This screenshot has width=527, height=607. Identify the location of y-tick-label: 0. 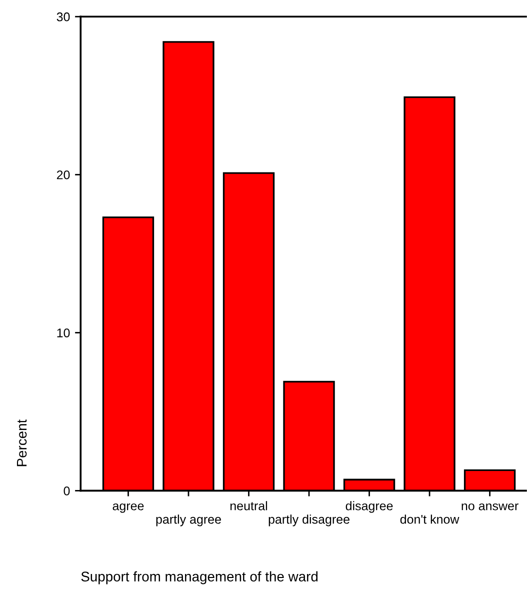
(67, 491).